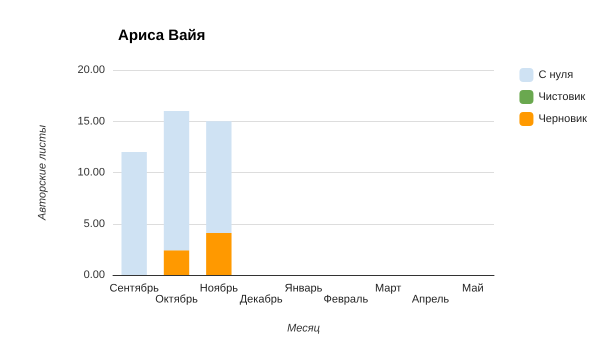  I want to click on y-tick-label: 20.00, so click(91, 70).